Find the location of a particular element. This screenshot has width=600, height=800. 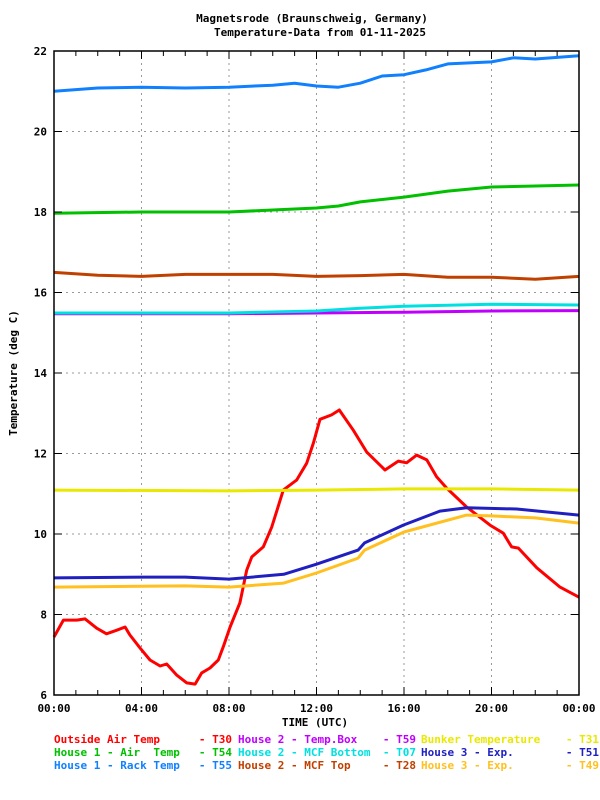

x-tick-label: 04:00 is located at coordinates (141, 708).